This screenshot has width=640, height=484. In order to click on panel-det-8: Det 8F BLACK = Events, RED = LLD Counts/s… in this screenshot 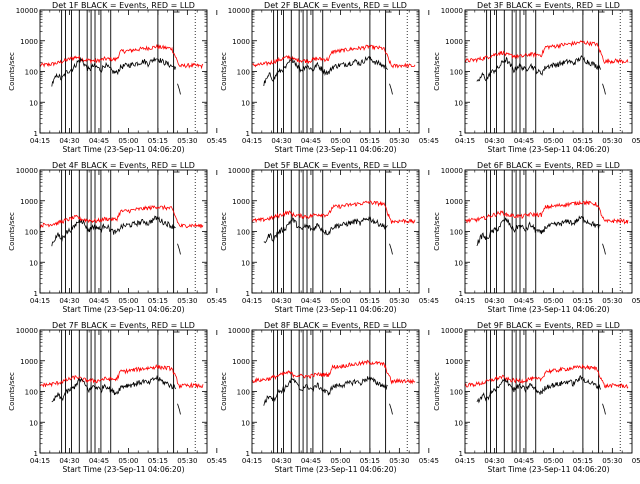, I will do `click(329, 397)`.